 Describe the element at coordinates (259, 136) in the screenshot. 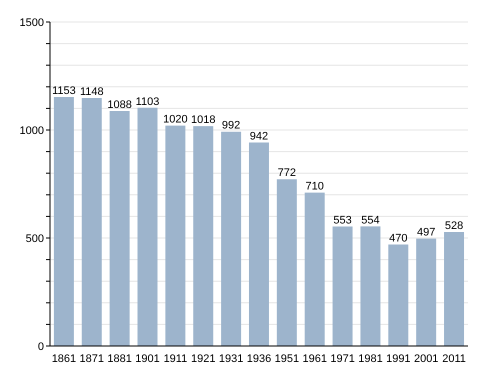

I see `data-label: 942` at that location.